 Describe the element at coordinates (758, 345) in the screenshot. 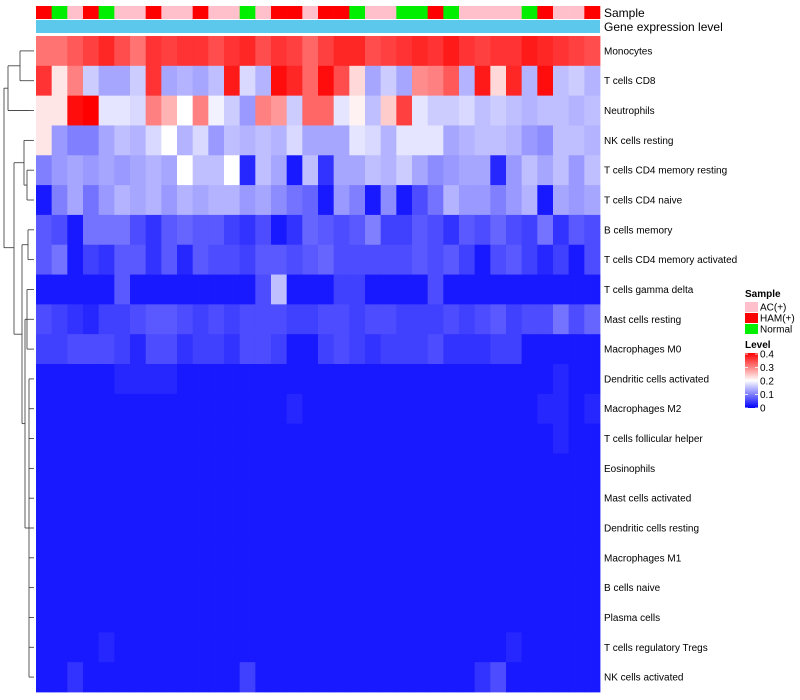

I see `legend-level-title: Level` at that location.